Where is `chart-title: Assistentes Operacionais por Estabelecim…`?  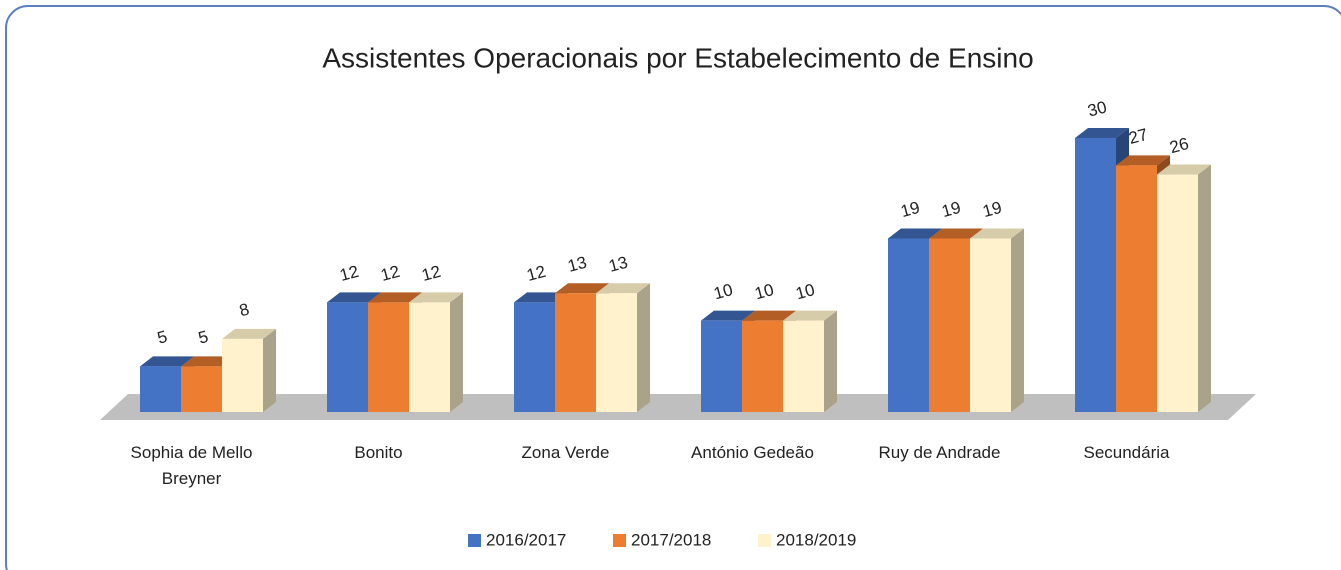
chart-title: Assistentes Operacionais por Estabelecim… is located at coordinates (677, 57).